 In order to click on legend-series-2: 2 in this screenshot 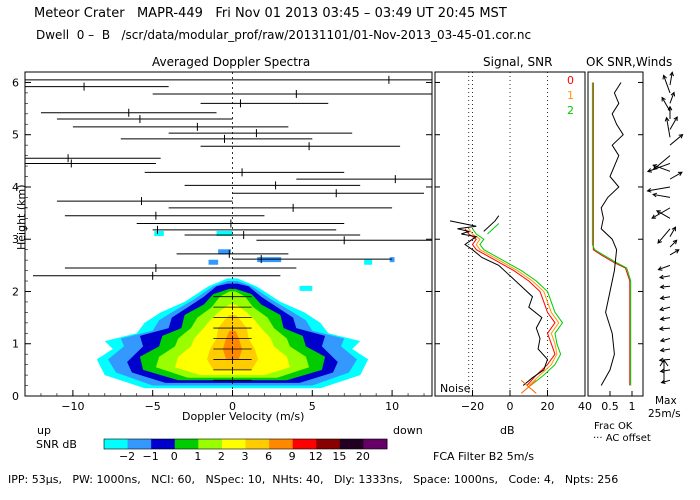, I will do `click(570, 110)`.